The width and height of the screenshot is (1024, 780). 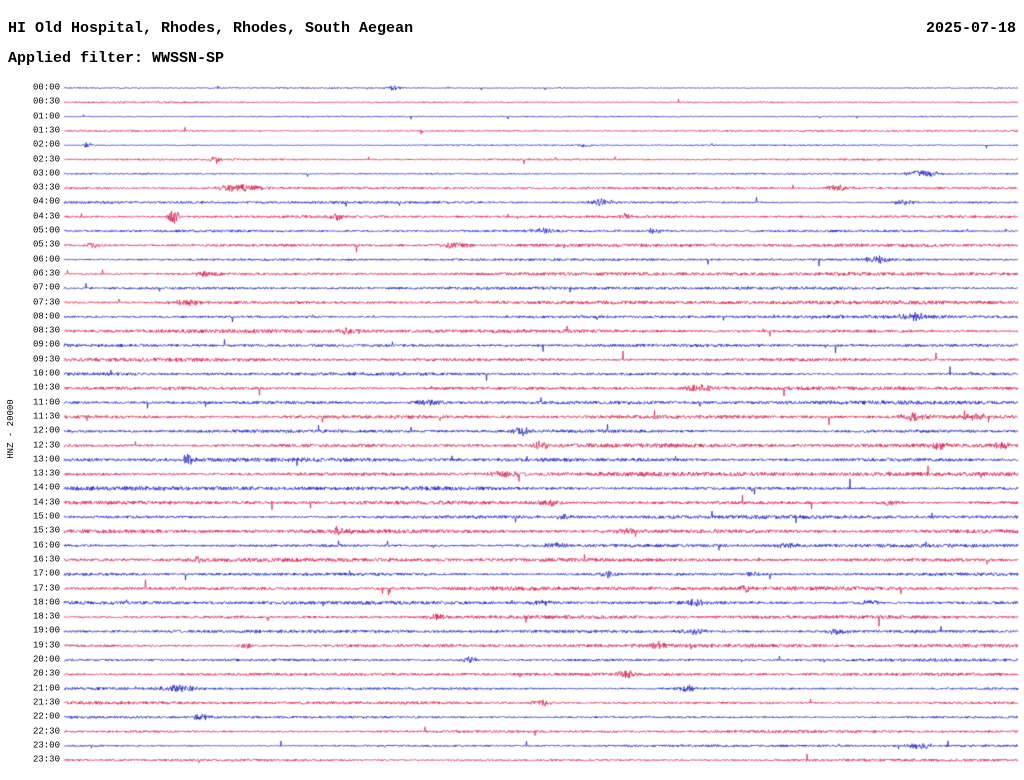 What do you see at coordinates (46, 302) in the screenshot?
I see `row-time-label: 07:30` at bounding box center [46, 302].